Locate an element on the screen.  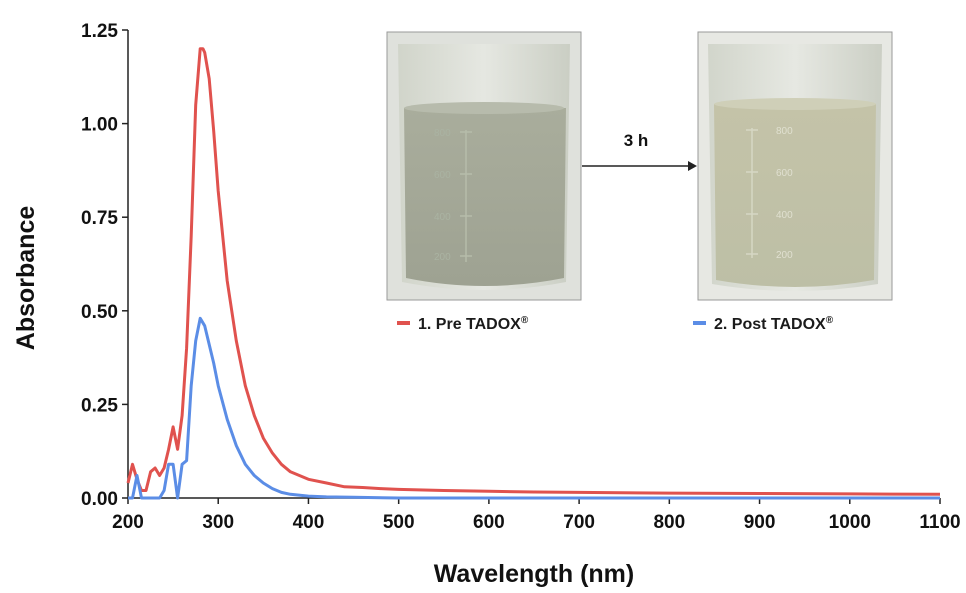
x-axis-title: Wavelength (nm) is located at coordinates (534, 574).